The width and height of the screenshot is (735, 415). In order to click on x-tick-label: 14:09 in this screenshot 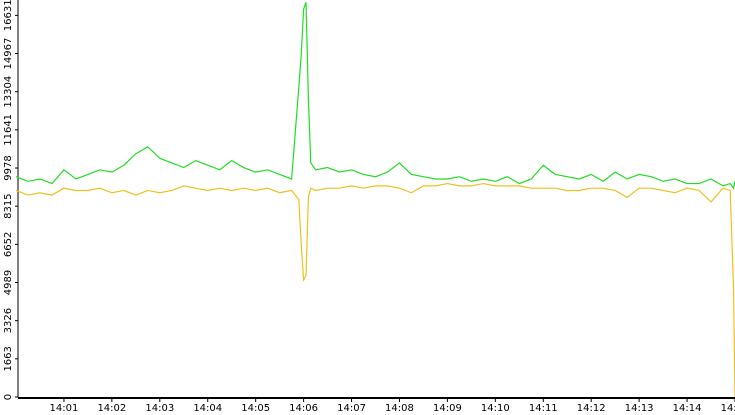, I will do `click(447, 408)`.